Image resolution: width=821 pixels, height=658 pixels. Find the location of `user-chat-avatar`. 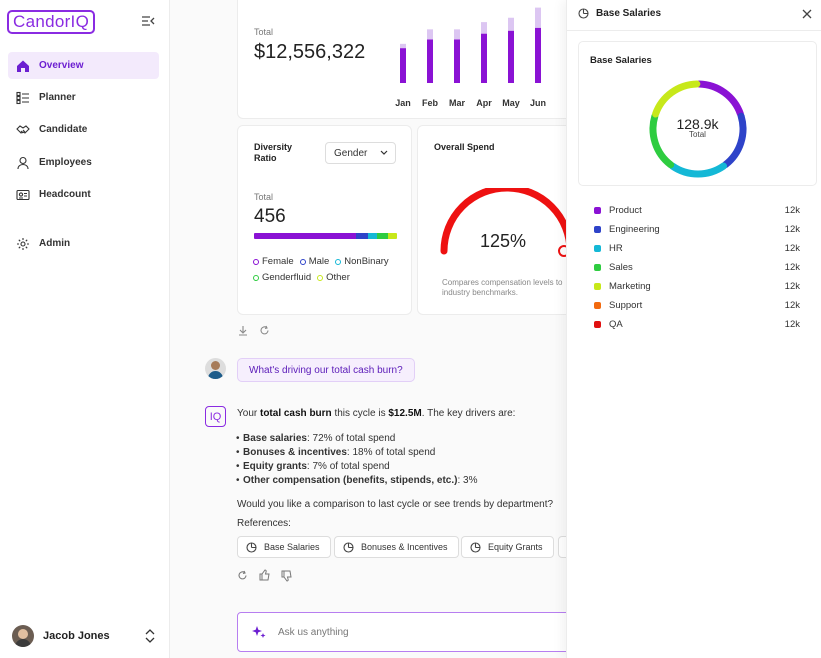

user-chat-avatar is located at coordinates (215, 368).